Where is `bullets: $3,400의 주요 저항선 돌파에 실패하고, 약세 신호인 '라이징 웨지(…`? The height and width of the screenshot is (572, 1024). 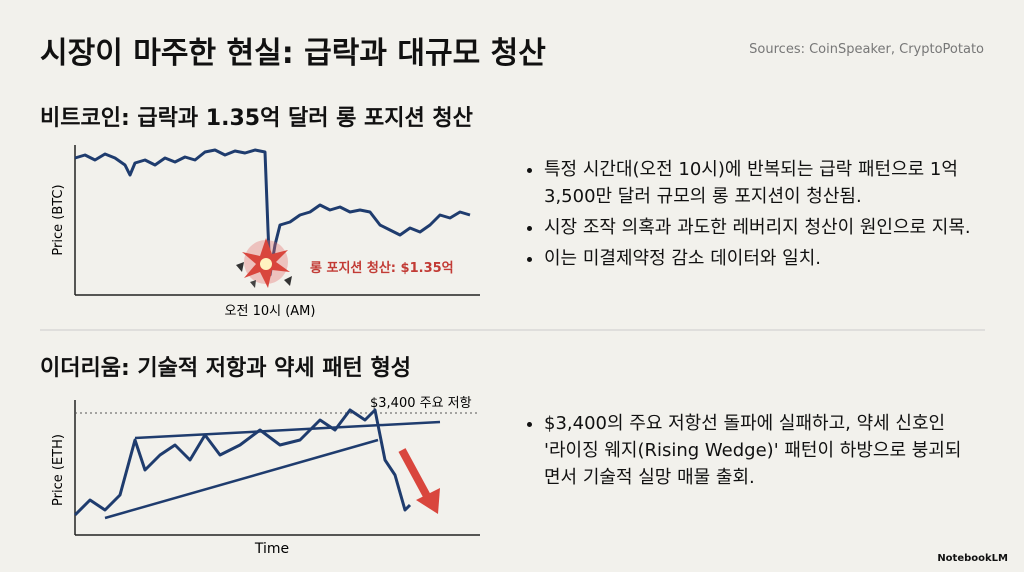 bullets: $3,400의 주요 저항선 돌파에 실패하고, 약세 신호인 '라이징 웨지(… is located at coordinates (747, 452).